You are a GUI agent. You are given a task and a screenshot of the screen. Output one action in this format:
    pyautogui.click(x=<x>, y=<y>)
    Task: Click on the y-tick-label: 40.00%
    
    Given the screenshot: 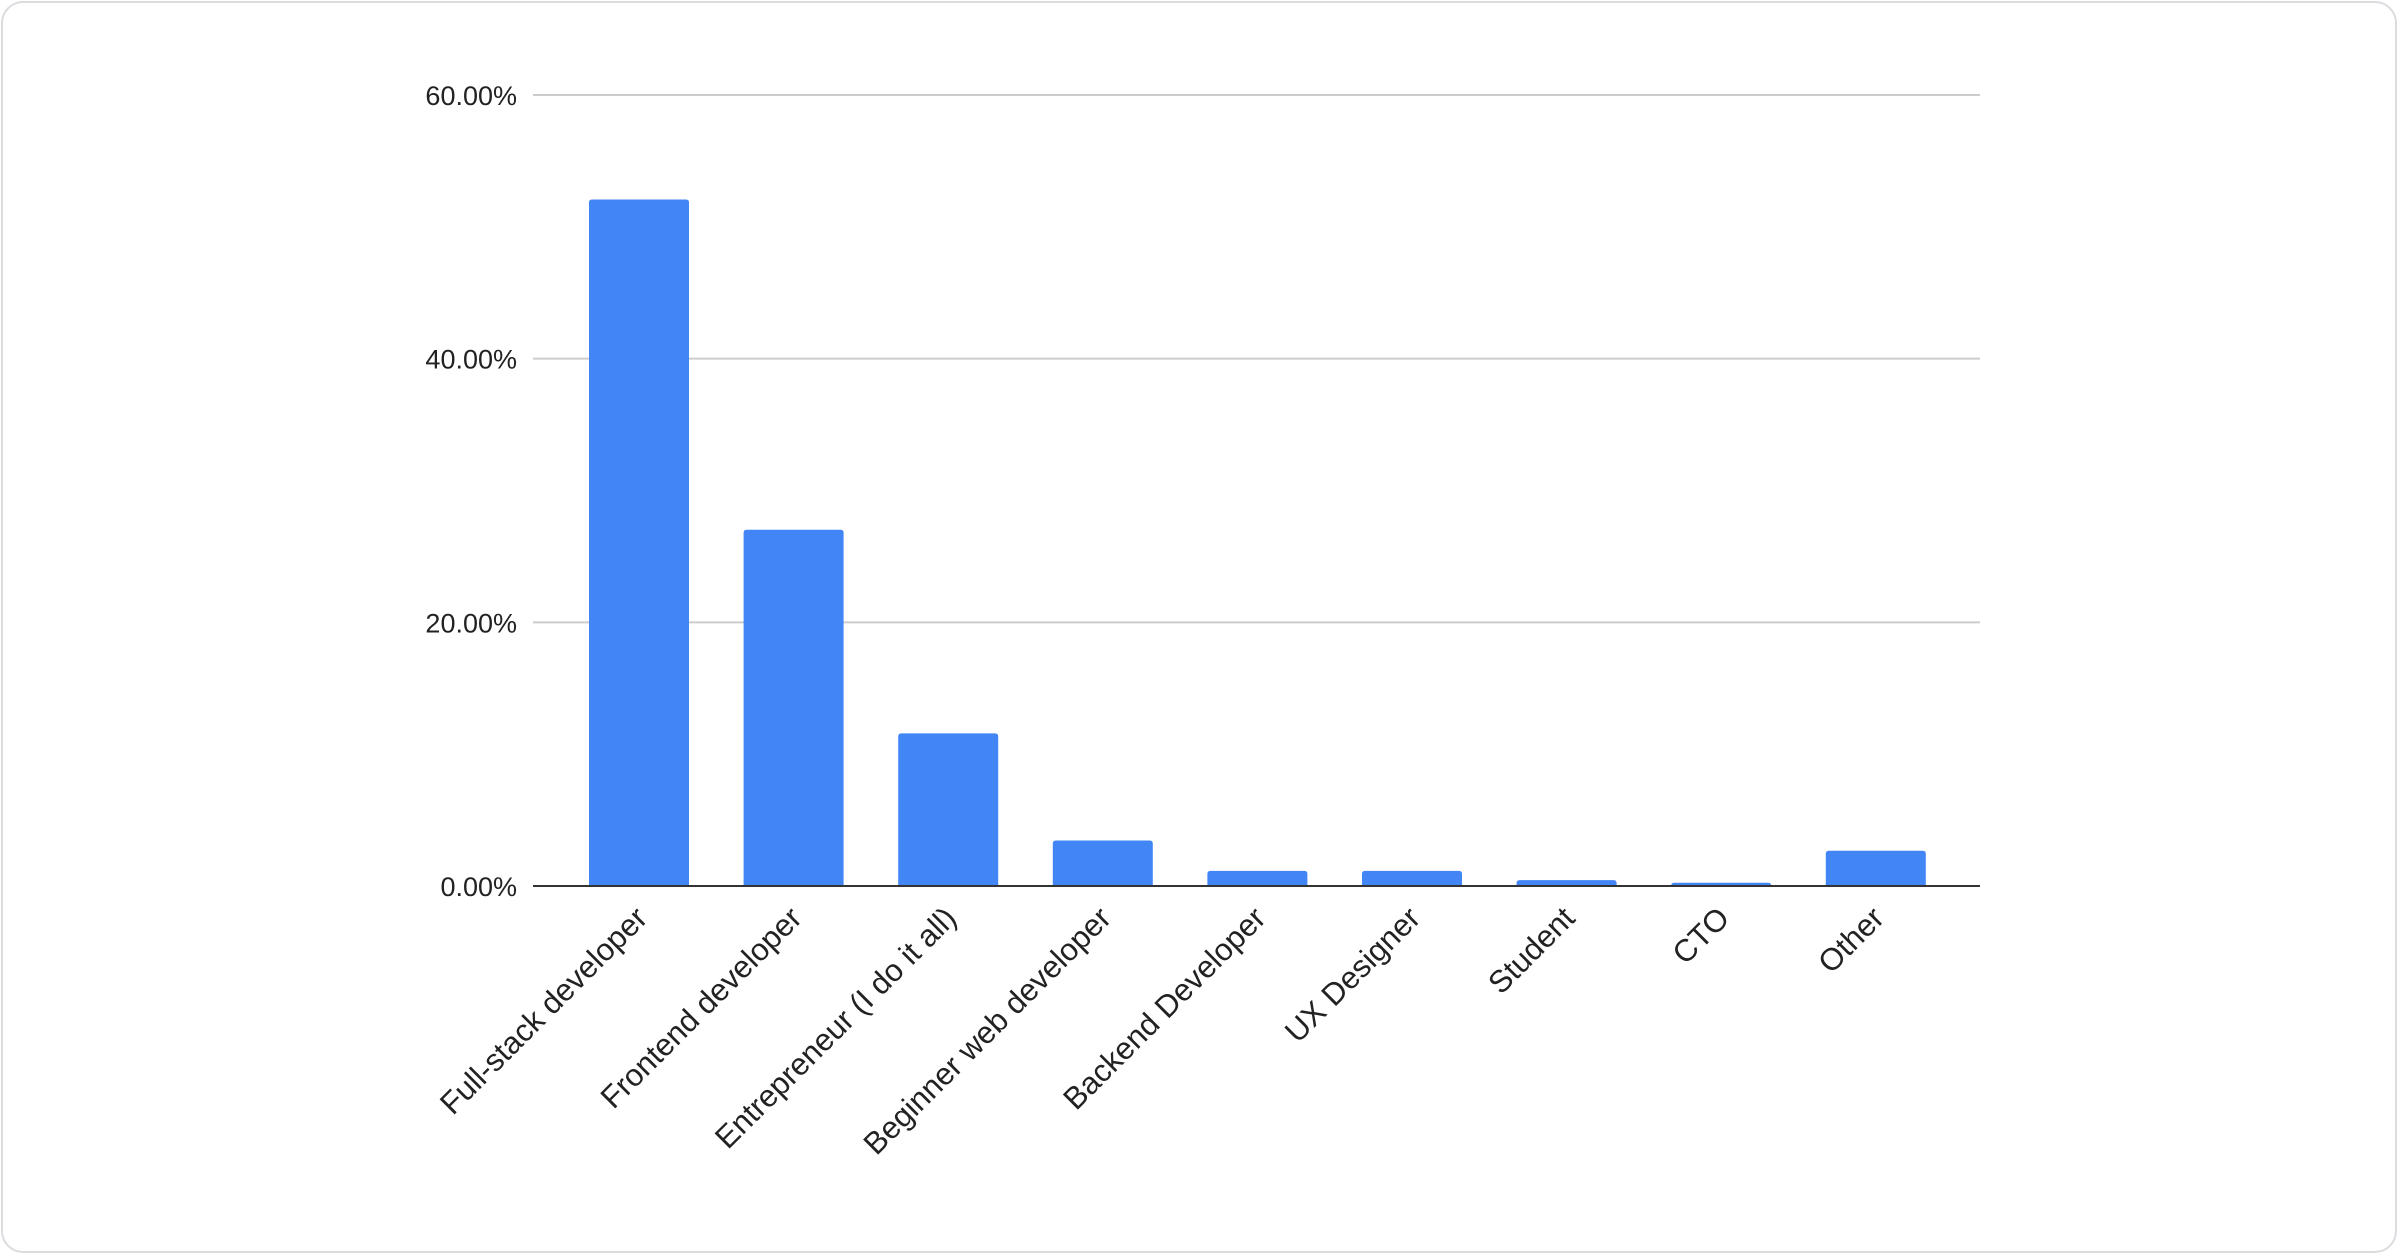 What is the action you would take?
    pyautogui.click(x=471, y=360)
    